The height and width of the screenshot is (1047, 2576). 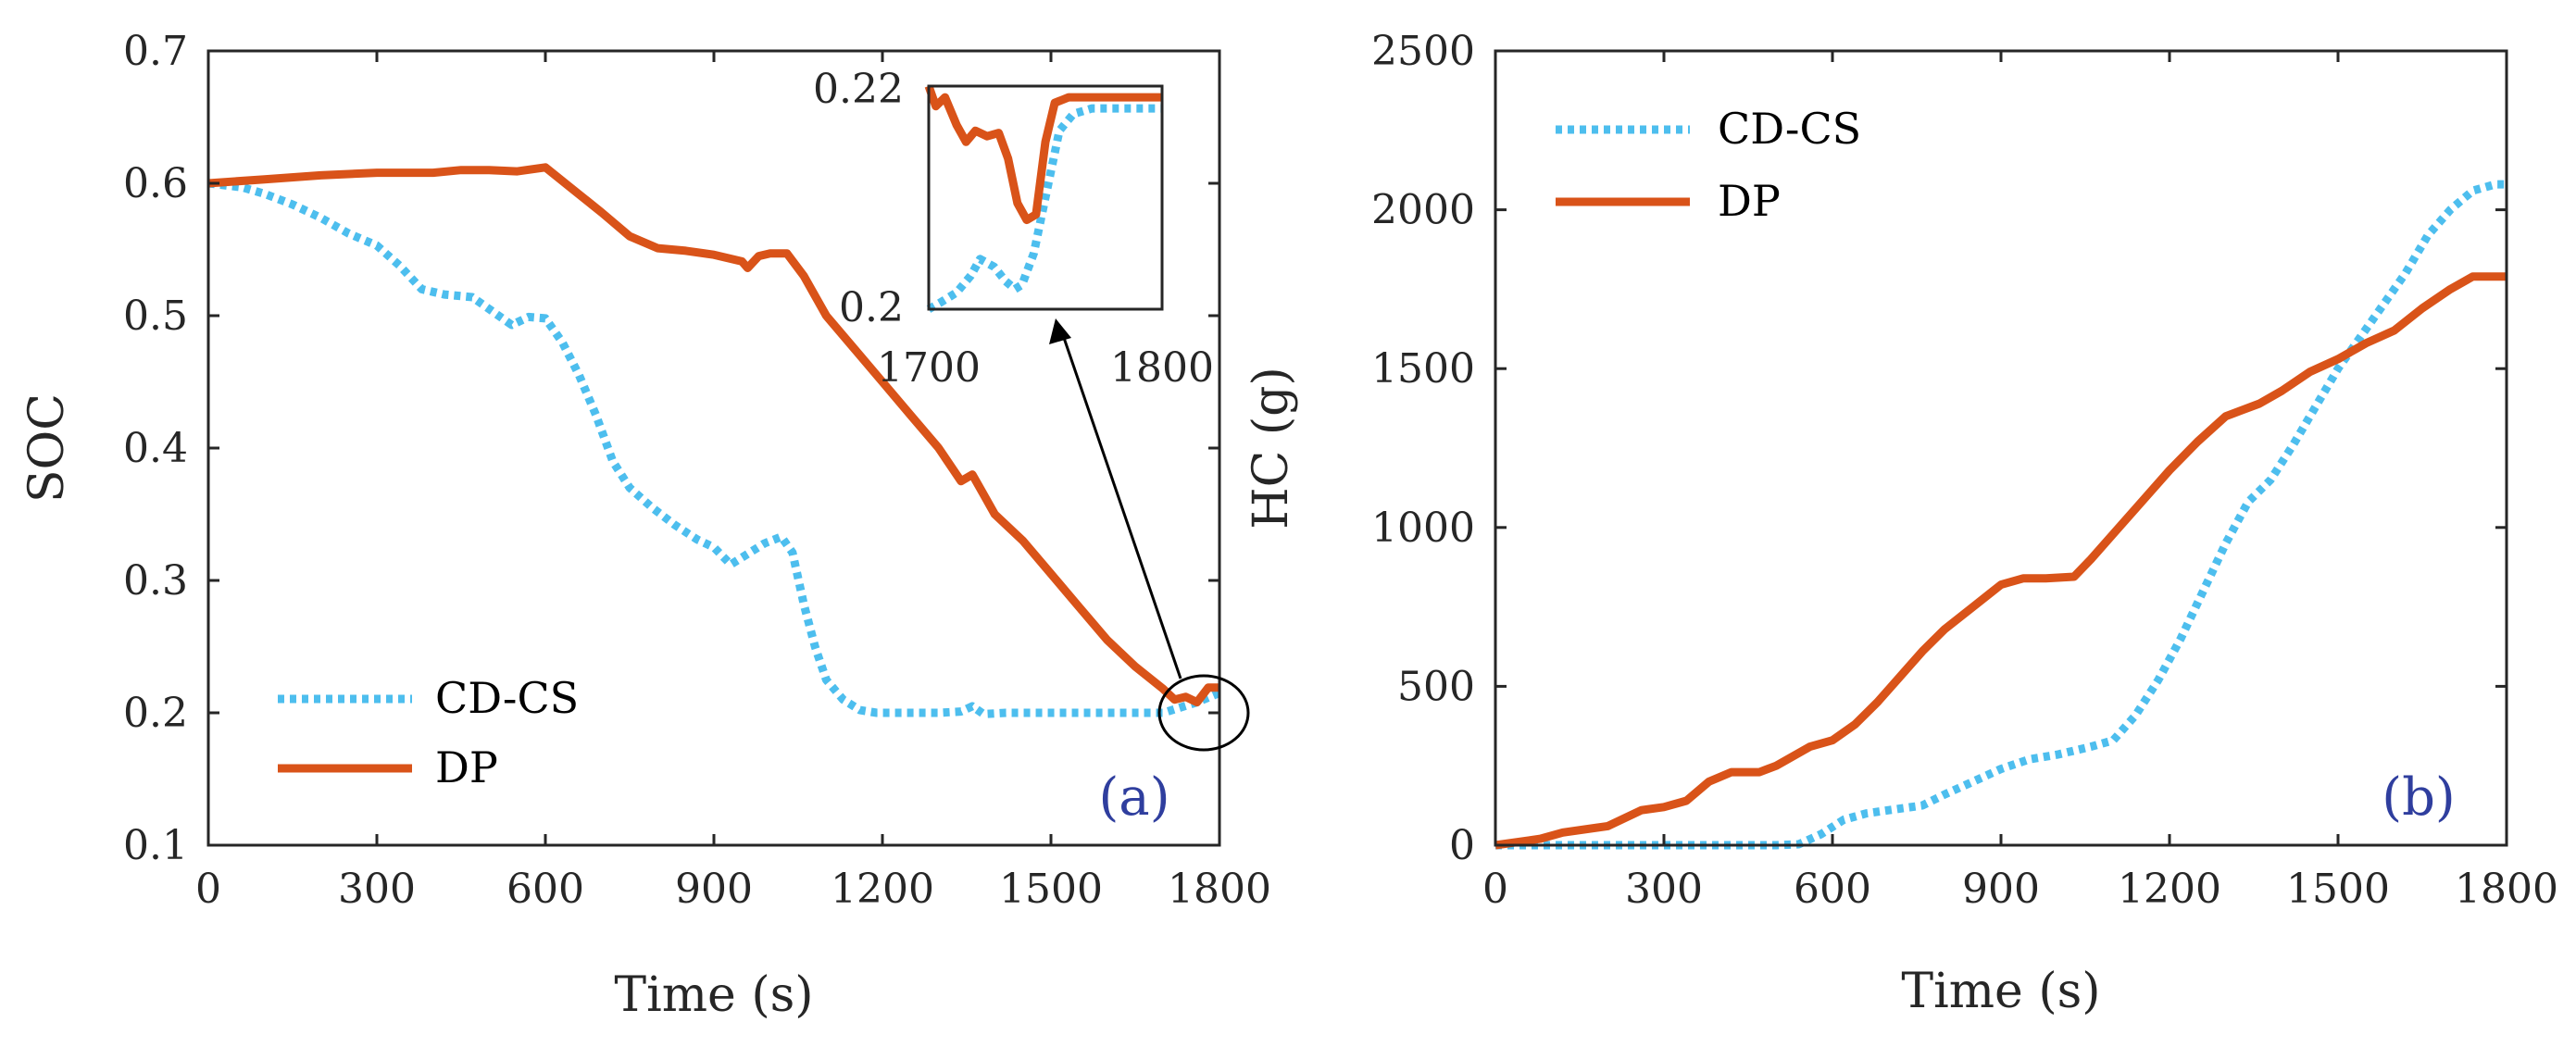 What do you see at coordinates (1043, 154) in the screenshot?
I see `inset-dp-line` at bounding box center [1043, 154].